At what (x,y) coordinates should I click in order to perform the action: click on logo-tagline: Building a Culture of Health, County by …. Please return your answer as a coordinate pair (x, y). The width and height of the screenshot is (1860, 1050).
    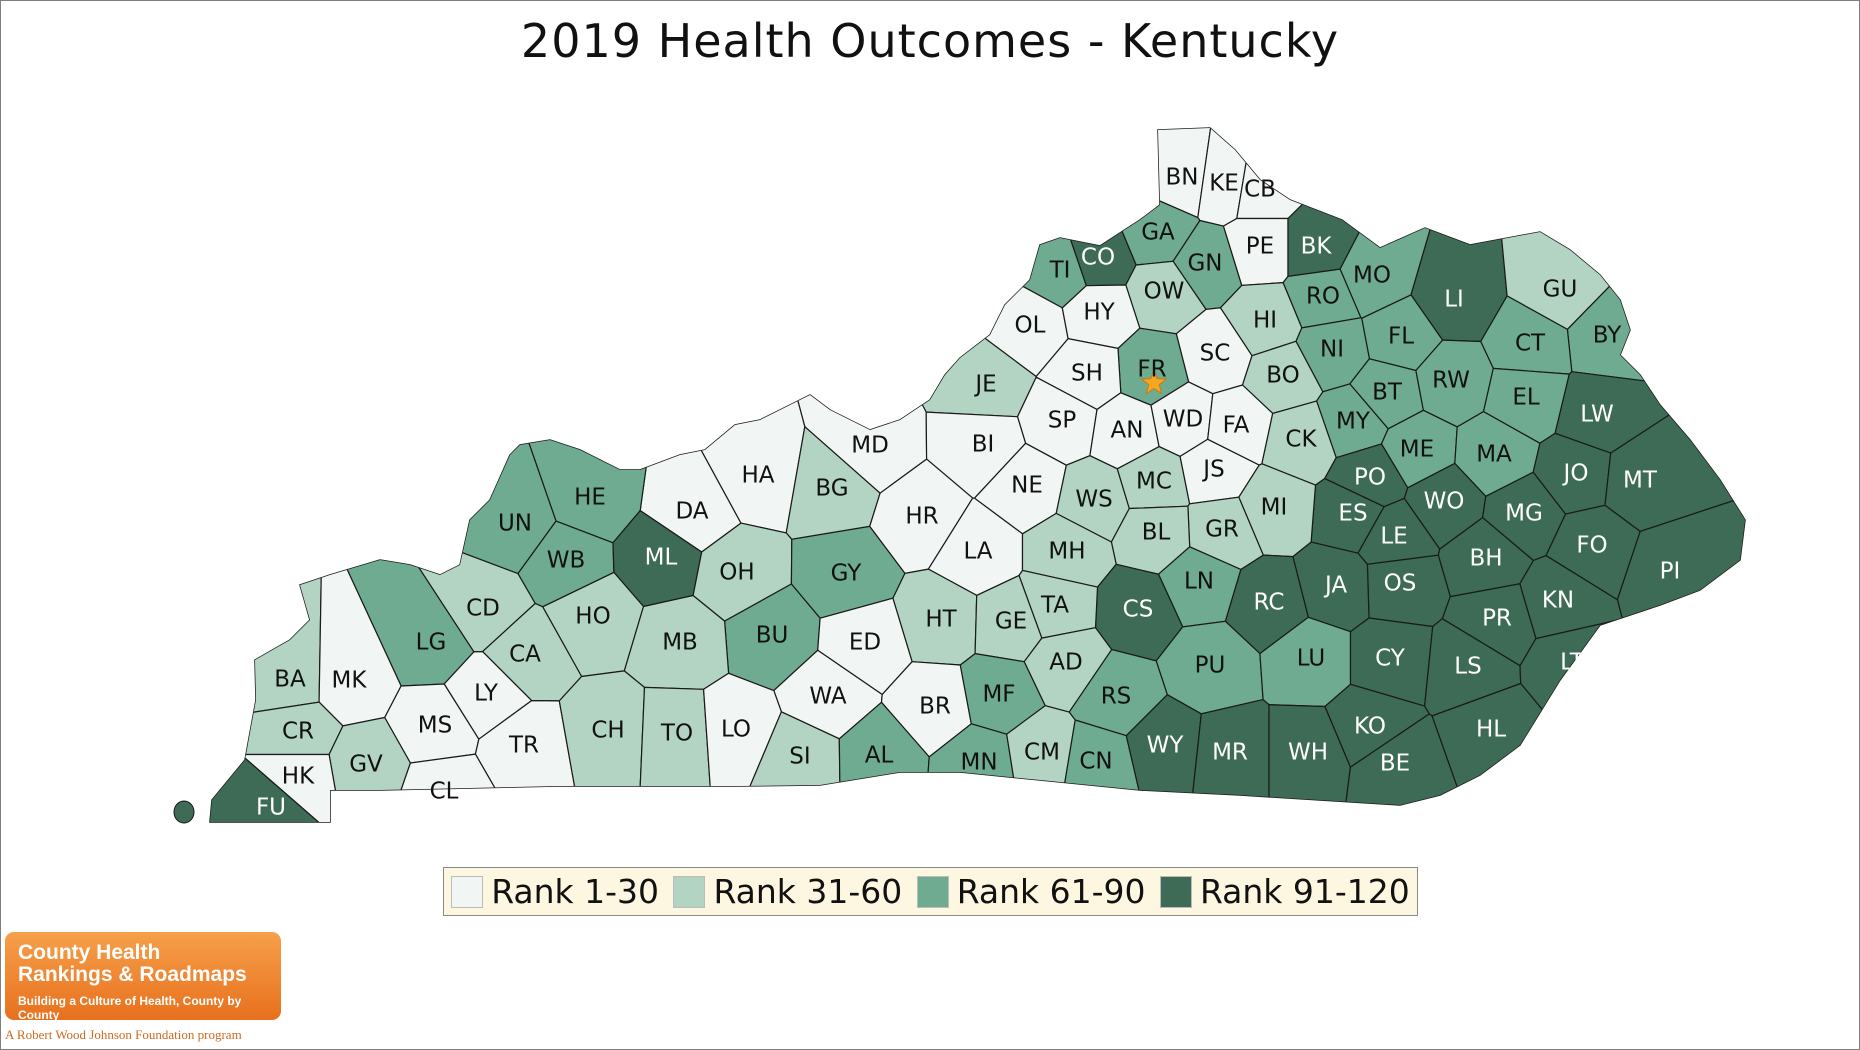
    Looking at the image, I should click on (130, 1008).